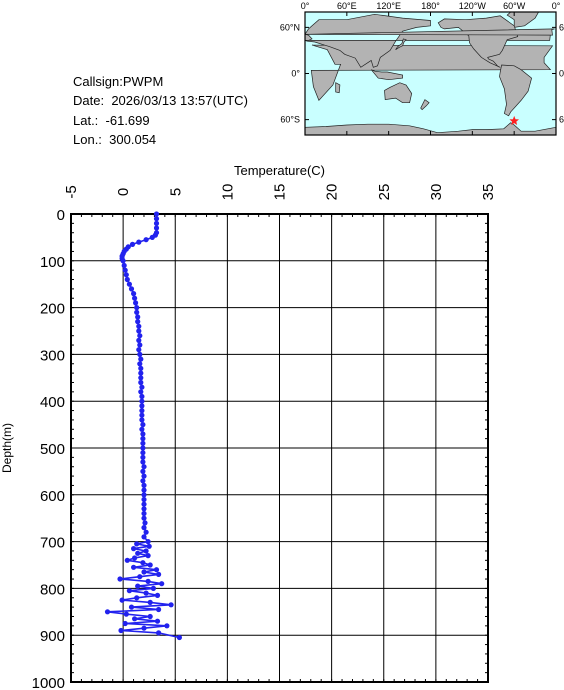  Describe the element at coordinates (179, 101) in the screenshot. I see `date-value: 2026/03/13 13:57(UTC)` at that location.